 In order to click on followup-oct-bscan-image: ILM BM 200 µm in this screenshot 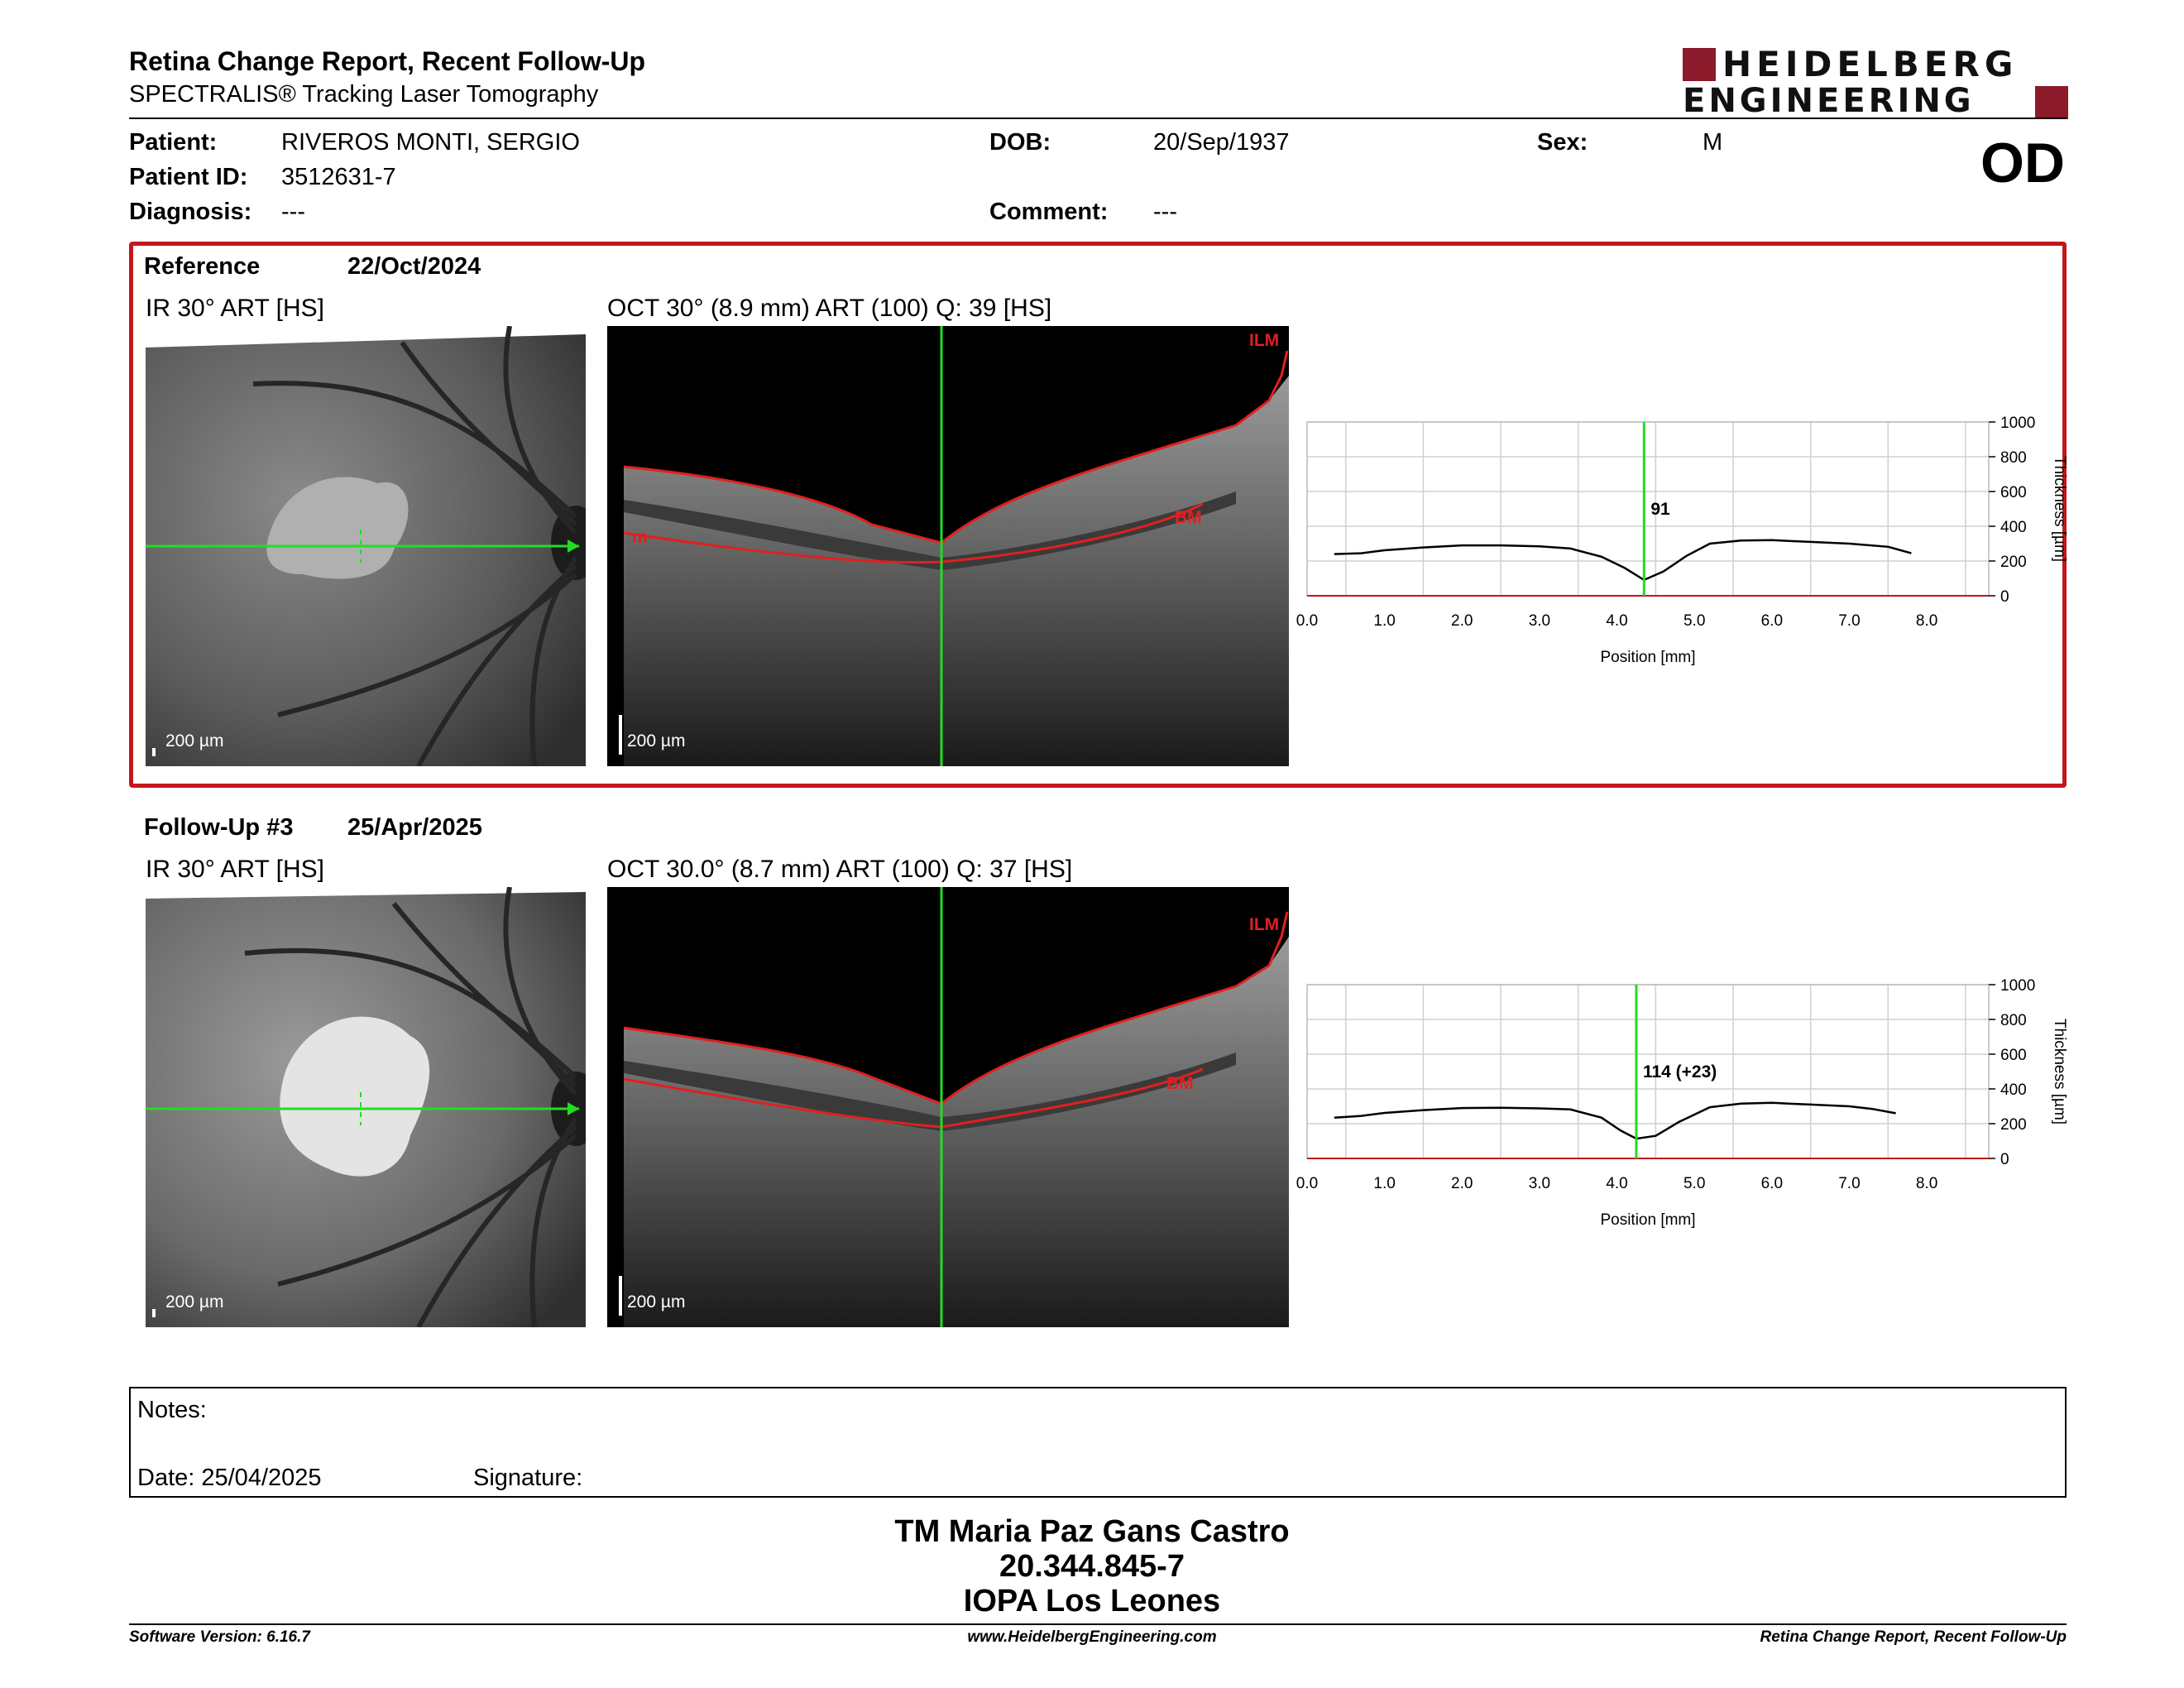, I will do `click(948, 1107)`.